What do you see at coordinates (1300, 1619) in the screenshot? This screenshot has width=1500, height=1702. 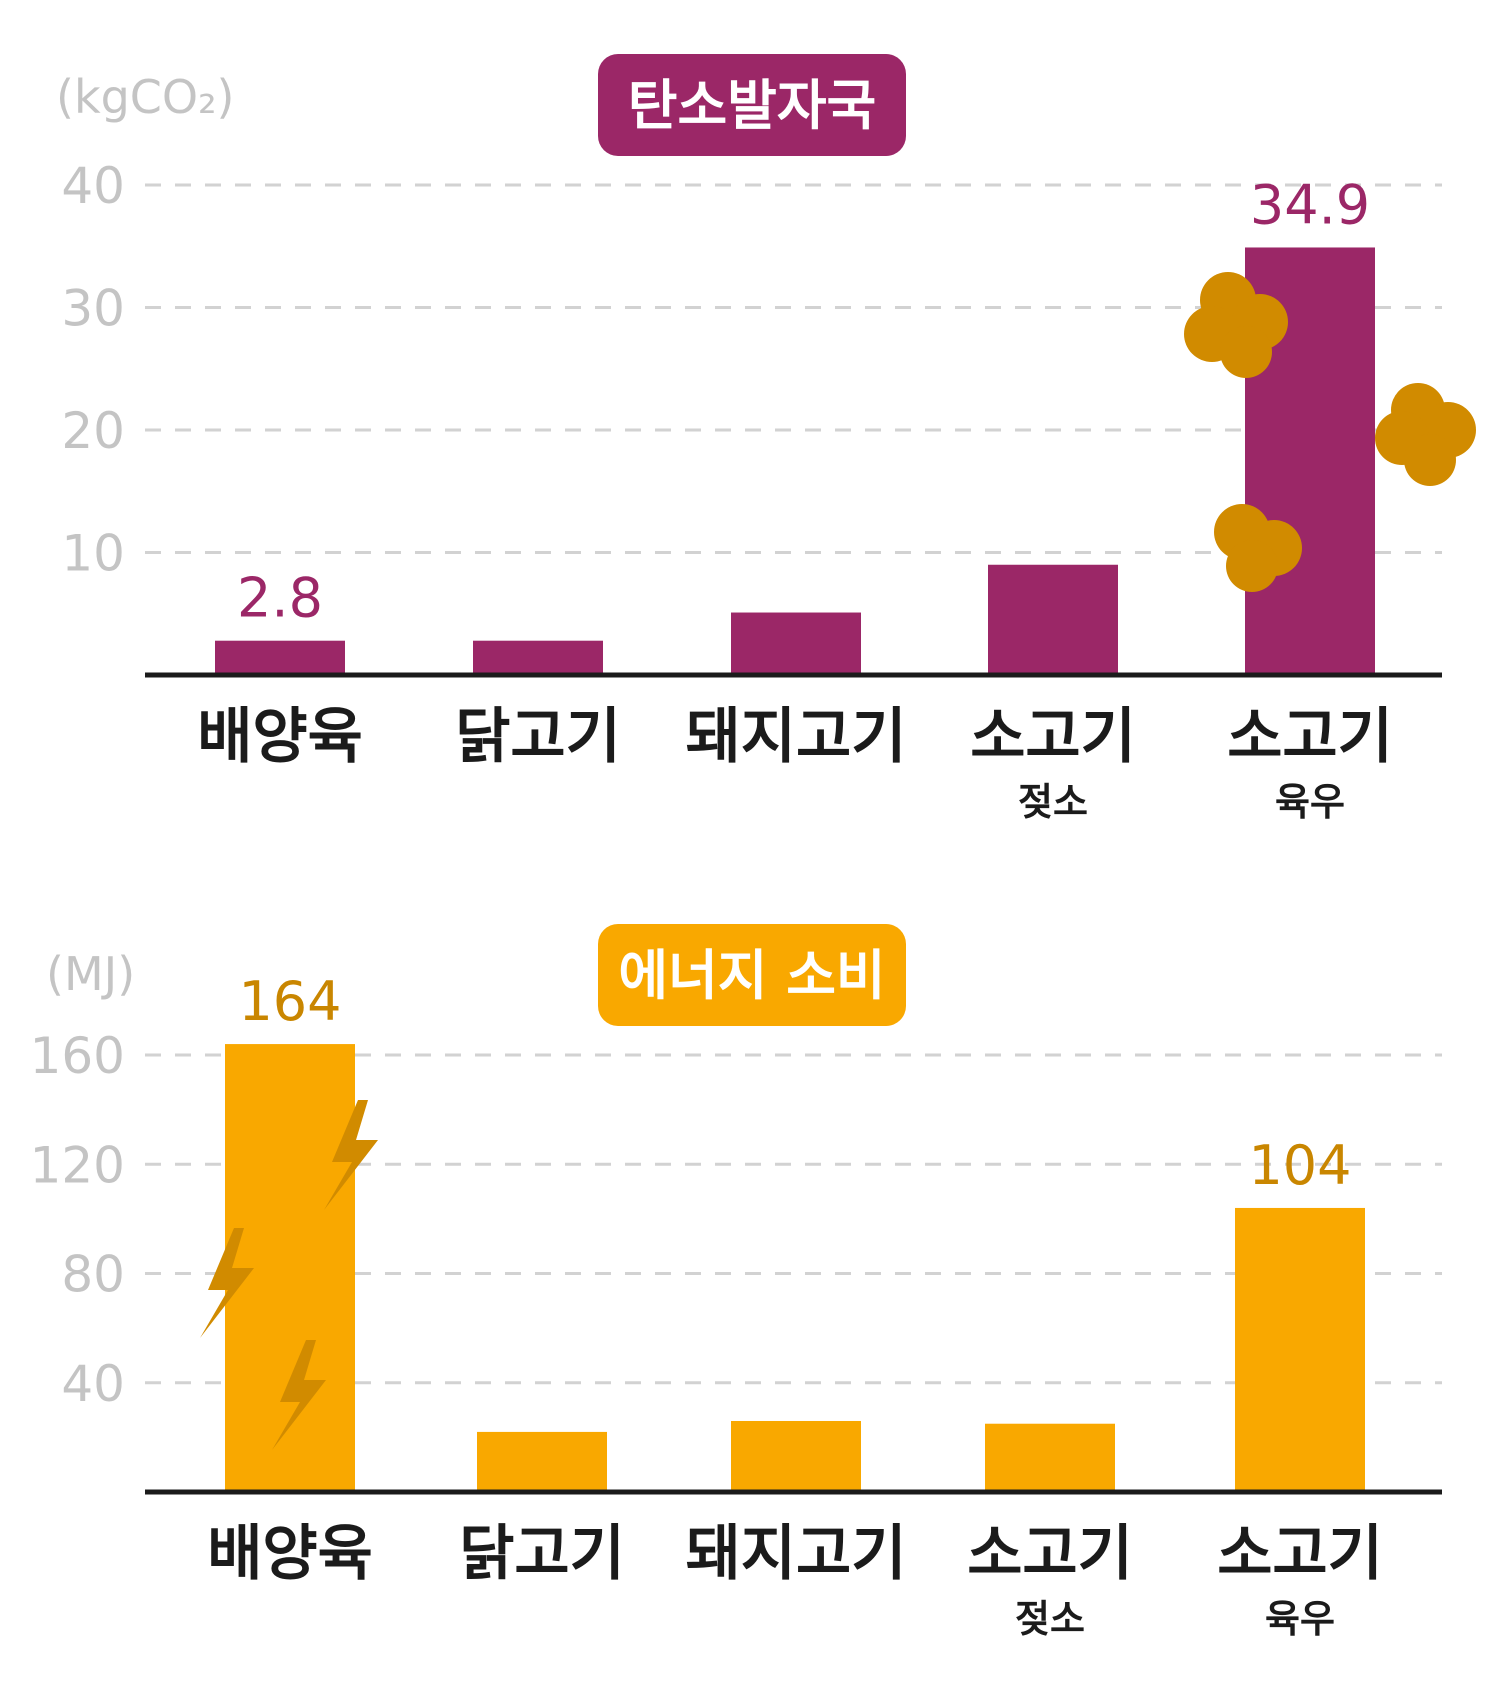 I see `energy-subcategory-label: 육우` at bounding box center [1300, 1619].